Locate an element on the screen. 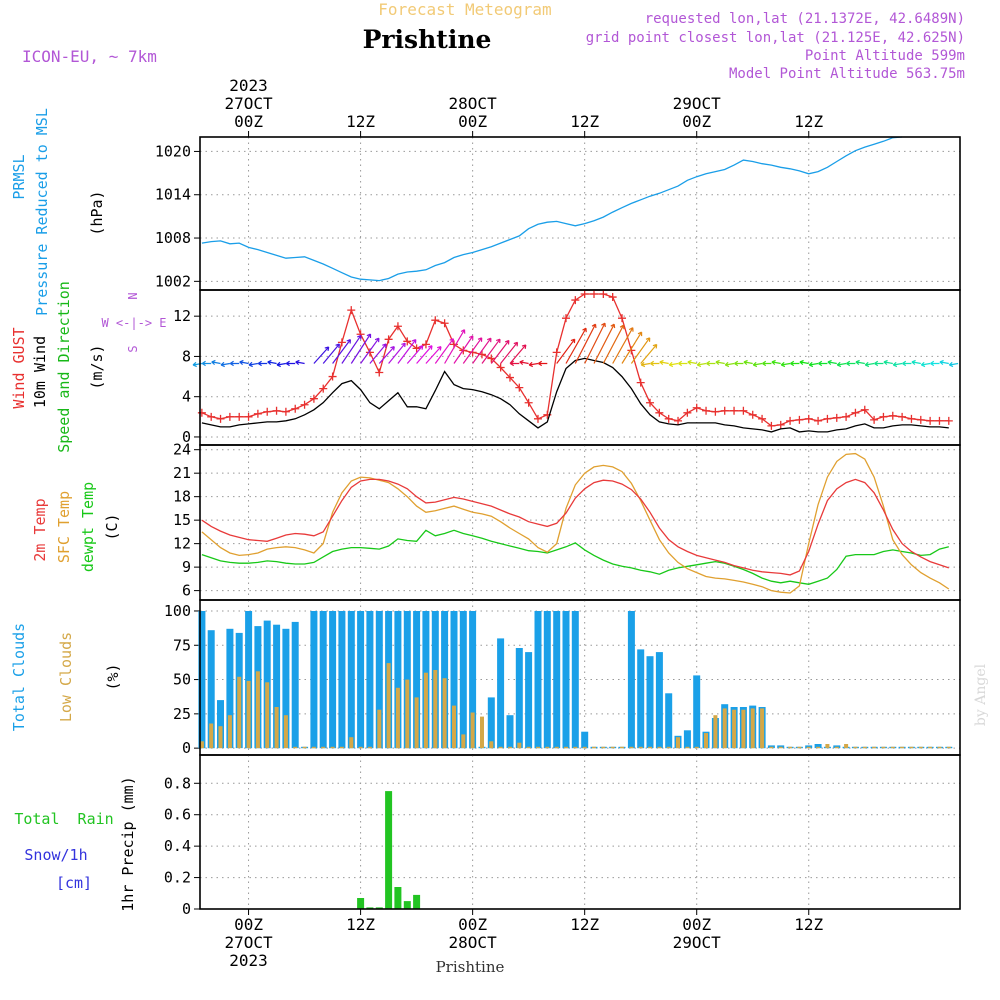 The width and height of the screenshot is (1000, 1000). bottom-time-label: 29OCT is located at coordinates (697, 942).